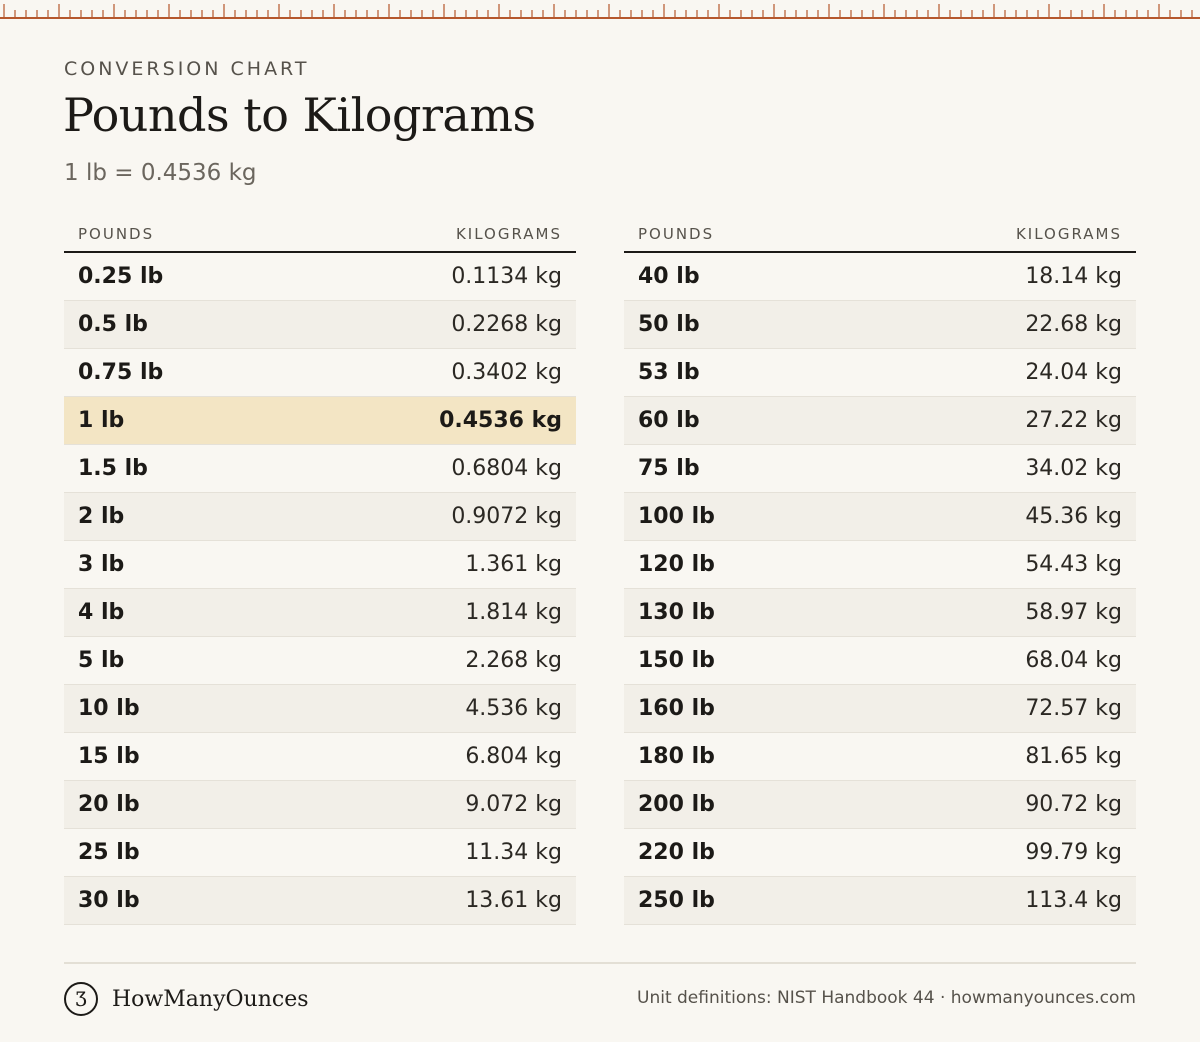 Image resolution: width=1200 pixels, height=1042 pixels. I want to click on table-row: 130 lb 58.97 kg, so click(880, 613).